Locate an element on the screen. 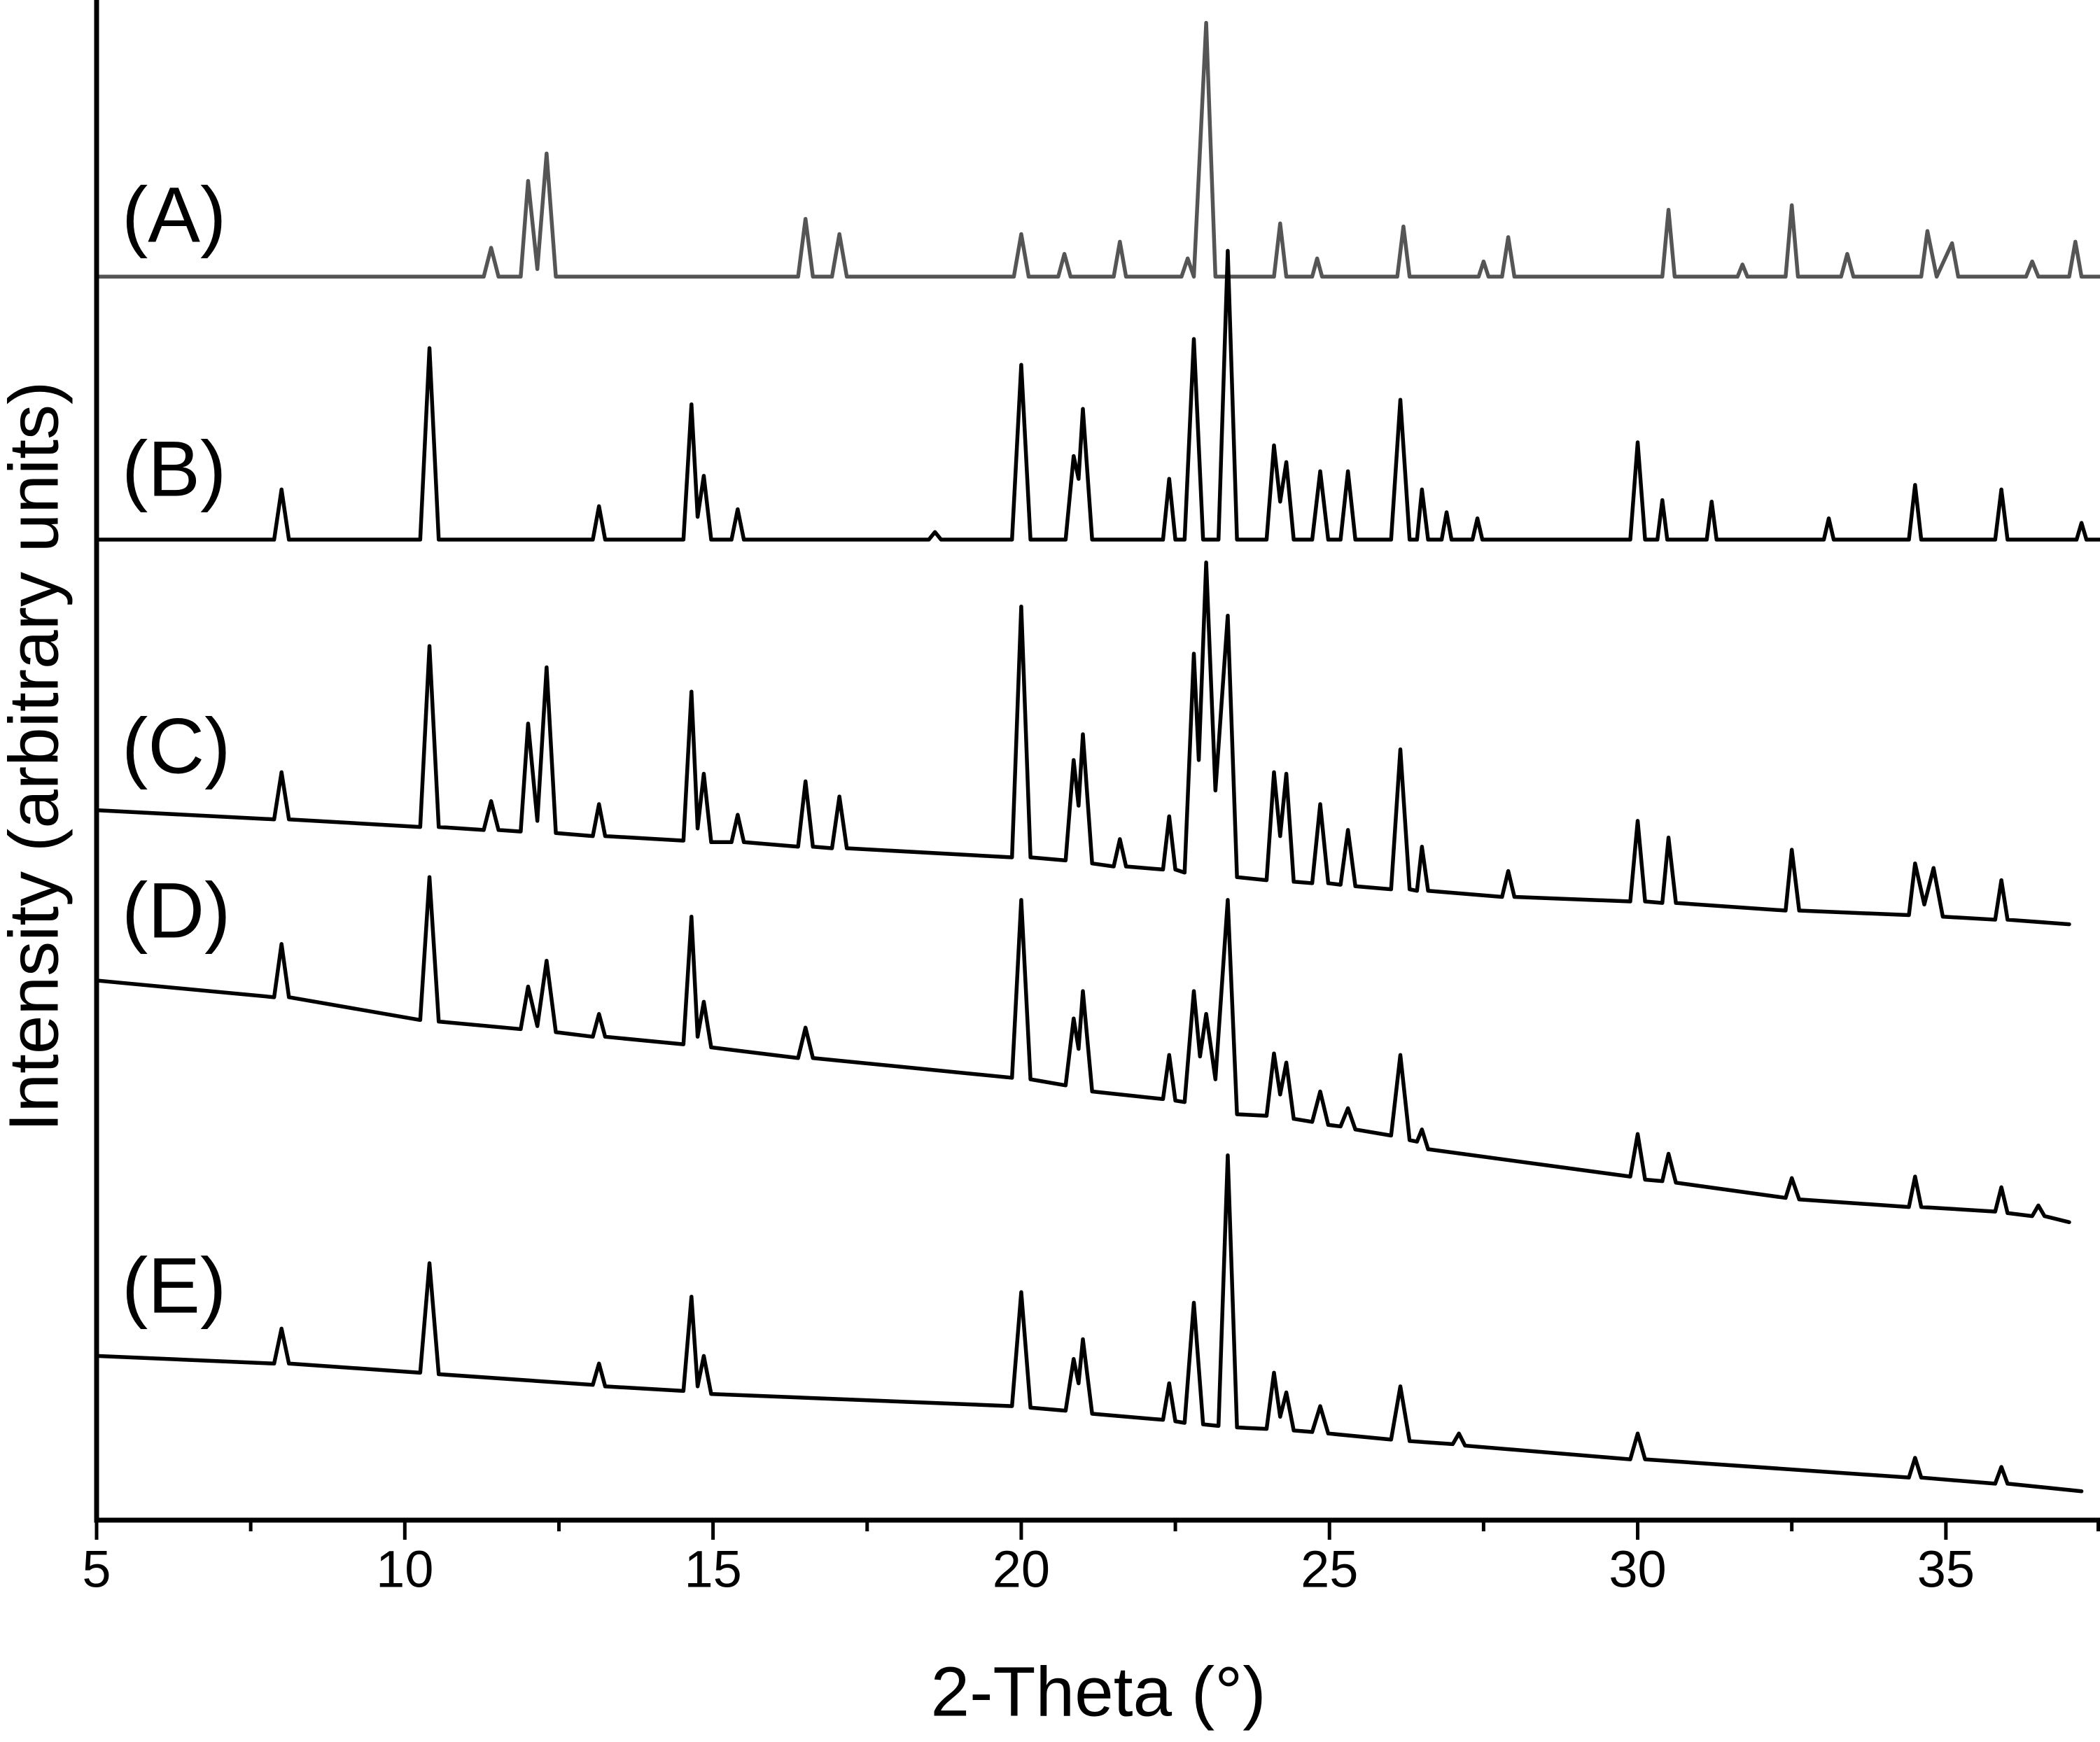  x-tick-label: 5 is located at coordinates (96, 1569).